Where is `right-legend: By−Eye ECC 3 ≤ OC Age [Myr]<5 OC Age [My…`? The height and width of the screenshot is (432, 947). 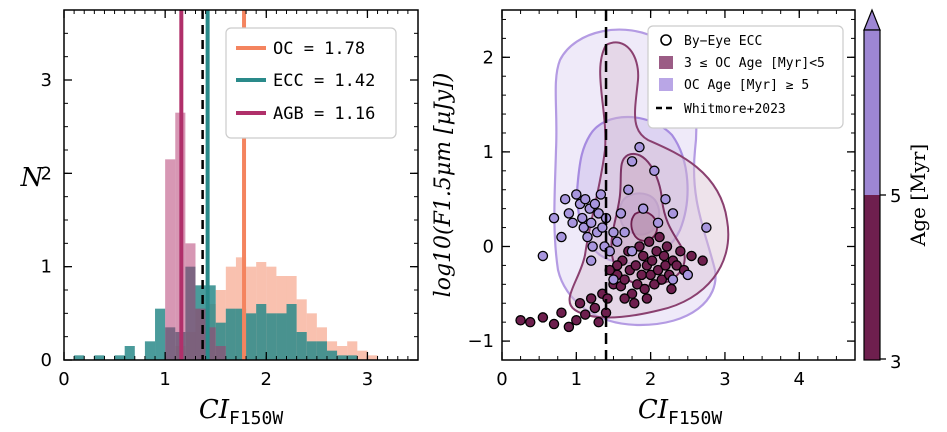
right-legend: By−Eye ECC 3 ≤ OC Age [Myr]<5 OC Age [My… is located at coordinates (745, 77).